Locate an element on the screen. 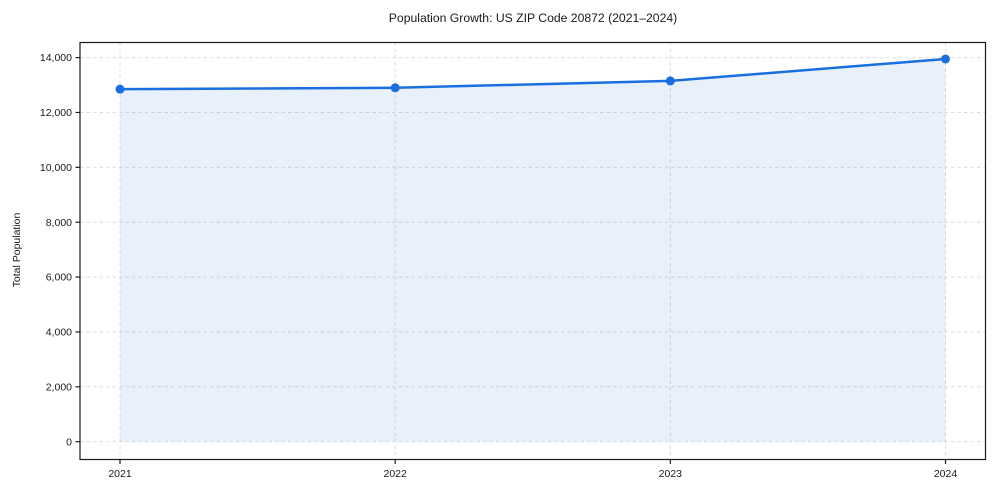 The width and height of the screenshot is (1000, 500). x-tick-label: 2023 is located at coordinates (671, 474).